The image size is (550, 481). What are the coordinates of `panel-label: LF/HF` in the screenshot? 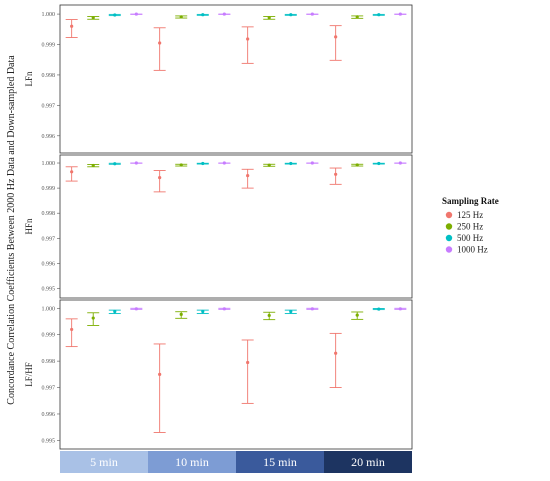 It's located at (29, 374).